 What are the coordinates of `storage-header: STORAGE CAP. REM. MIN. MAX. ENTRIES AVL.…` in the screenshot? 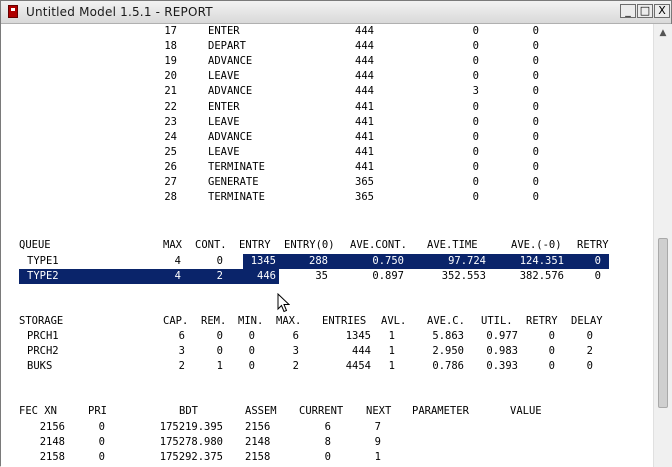 It's located at (327, 321).